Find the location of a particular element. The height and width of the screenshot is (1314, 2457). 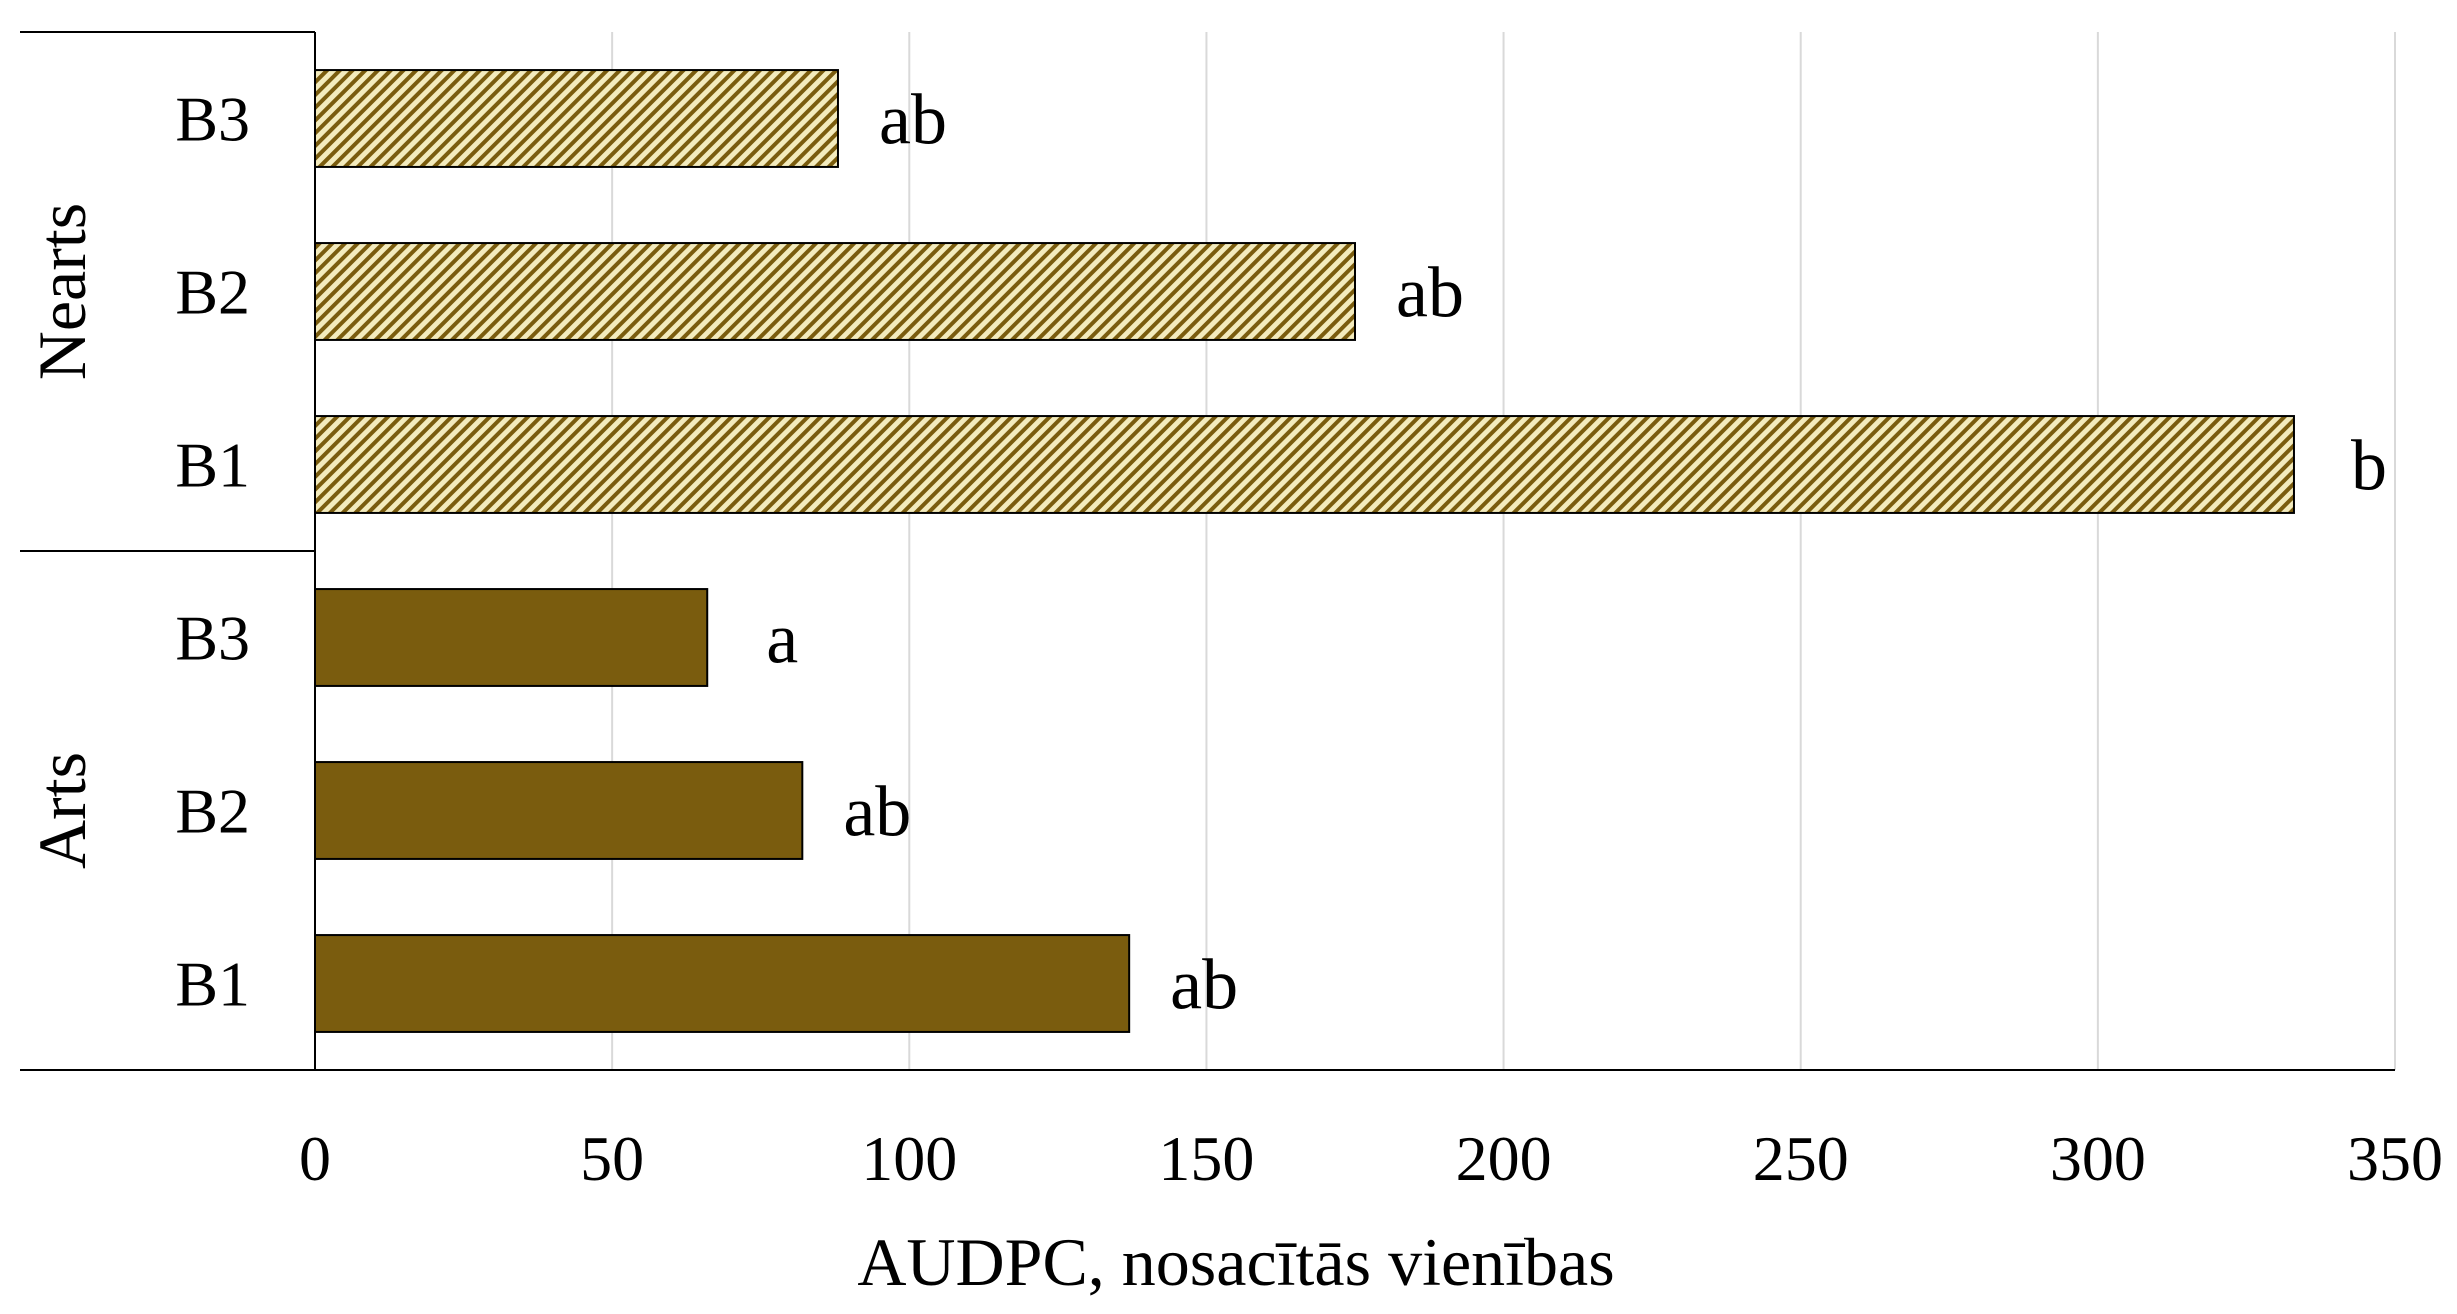

significance-label: b is located at coordinates (2369, 466).